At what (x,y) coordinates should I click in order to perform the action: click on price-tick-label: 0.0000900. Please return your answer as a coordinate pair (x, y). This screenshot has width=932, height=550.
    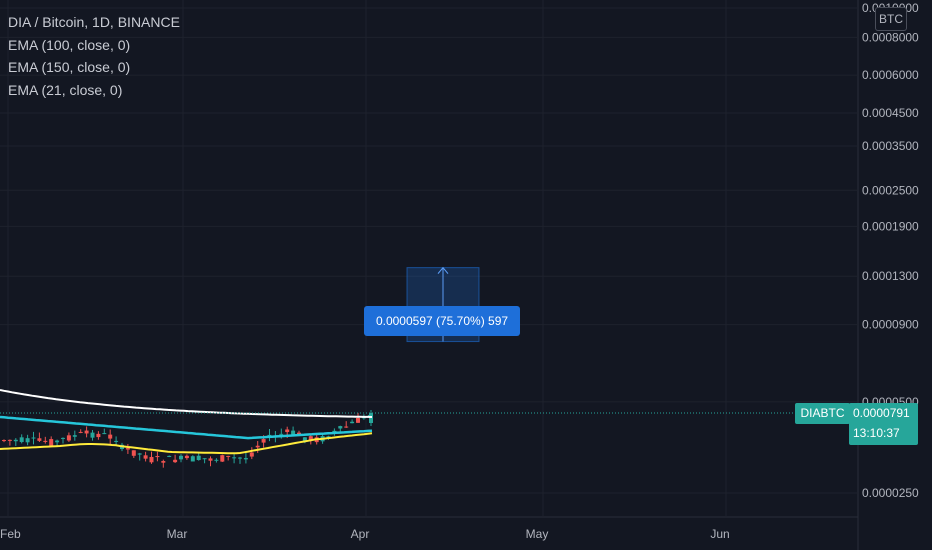
    Looking at the image, I should click on (890, 325).